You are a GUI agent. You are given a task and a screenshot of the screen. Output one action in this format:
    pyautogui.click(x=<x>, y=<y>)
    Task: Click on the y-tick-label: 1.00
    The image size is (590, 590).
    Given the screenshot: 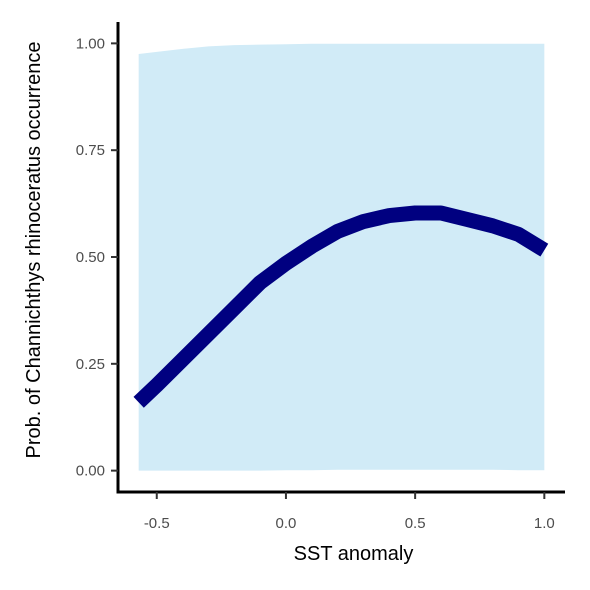 What is the action you would take?
    pyautogui.click(x=90, y=43)
    